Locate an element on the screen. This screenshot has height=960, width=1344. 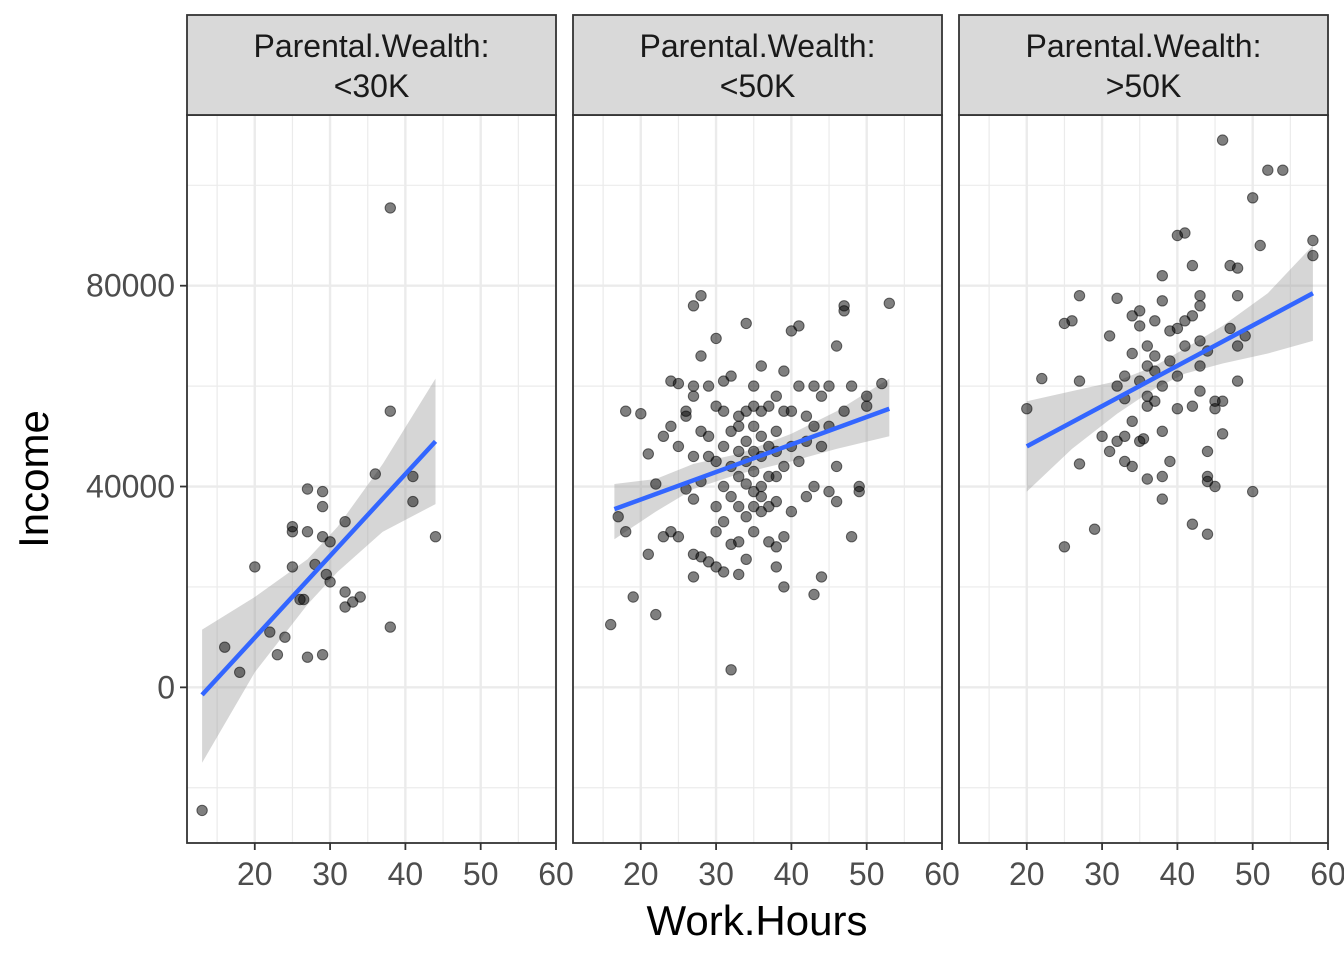
x-tick-label: 40 is located at coordinates (1178, 874).